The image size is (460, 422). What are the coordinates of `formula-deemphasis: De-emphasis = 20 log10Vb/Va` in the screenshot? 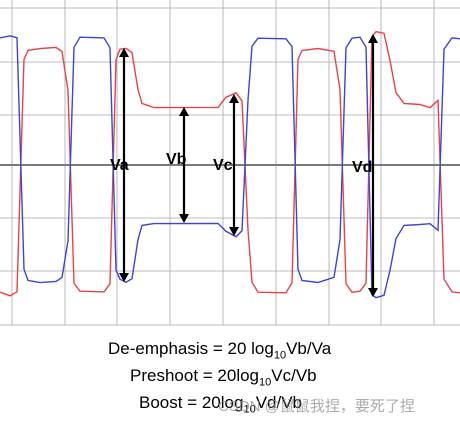 It's located at (220, 350).